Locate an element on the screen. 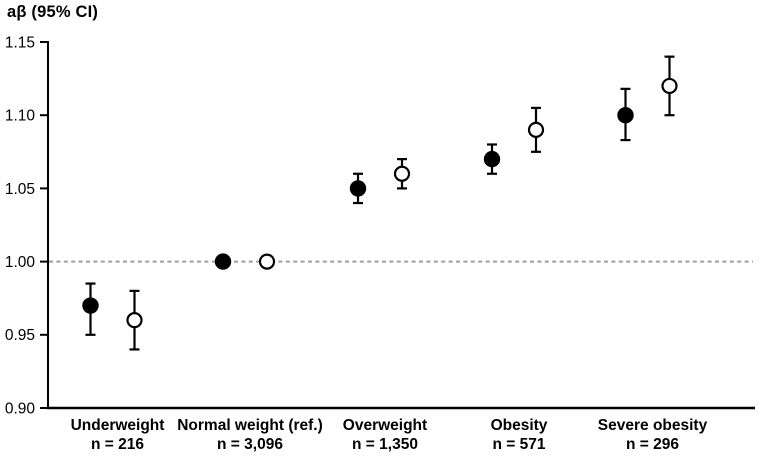 The image size is (762, 456). x-category-n-label: n = 3,096 is located at coordinates (250, 444).